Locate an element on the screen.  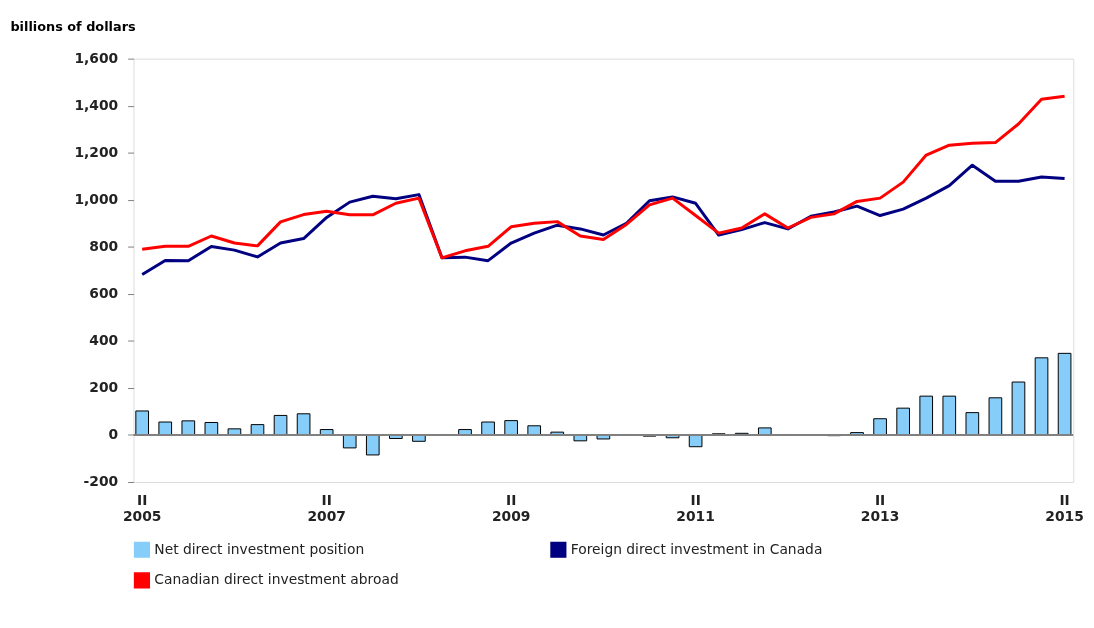
legend-label: Canadian direct investment abroad is located at coordinates (276, 579).